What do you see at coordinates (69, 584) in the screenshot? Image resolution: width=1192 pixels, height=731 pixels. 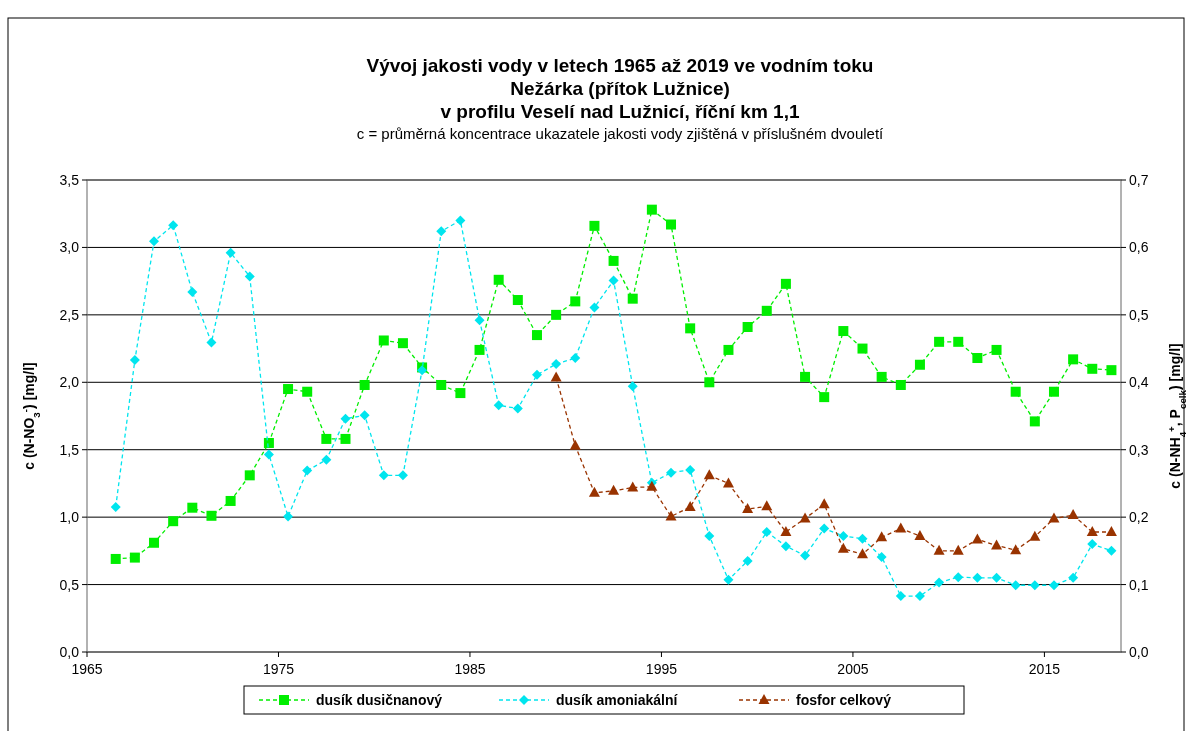 I see `y-tick-label: 0,5` at bounding box center [69, 584].